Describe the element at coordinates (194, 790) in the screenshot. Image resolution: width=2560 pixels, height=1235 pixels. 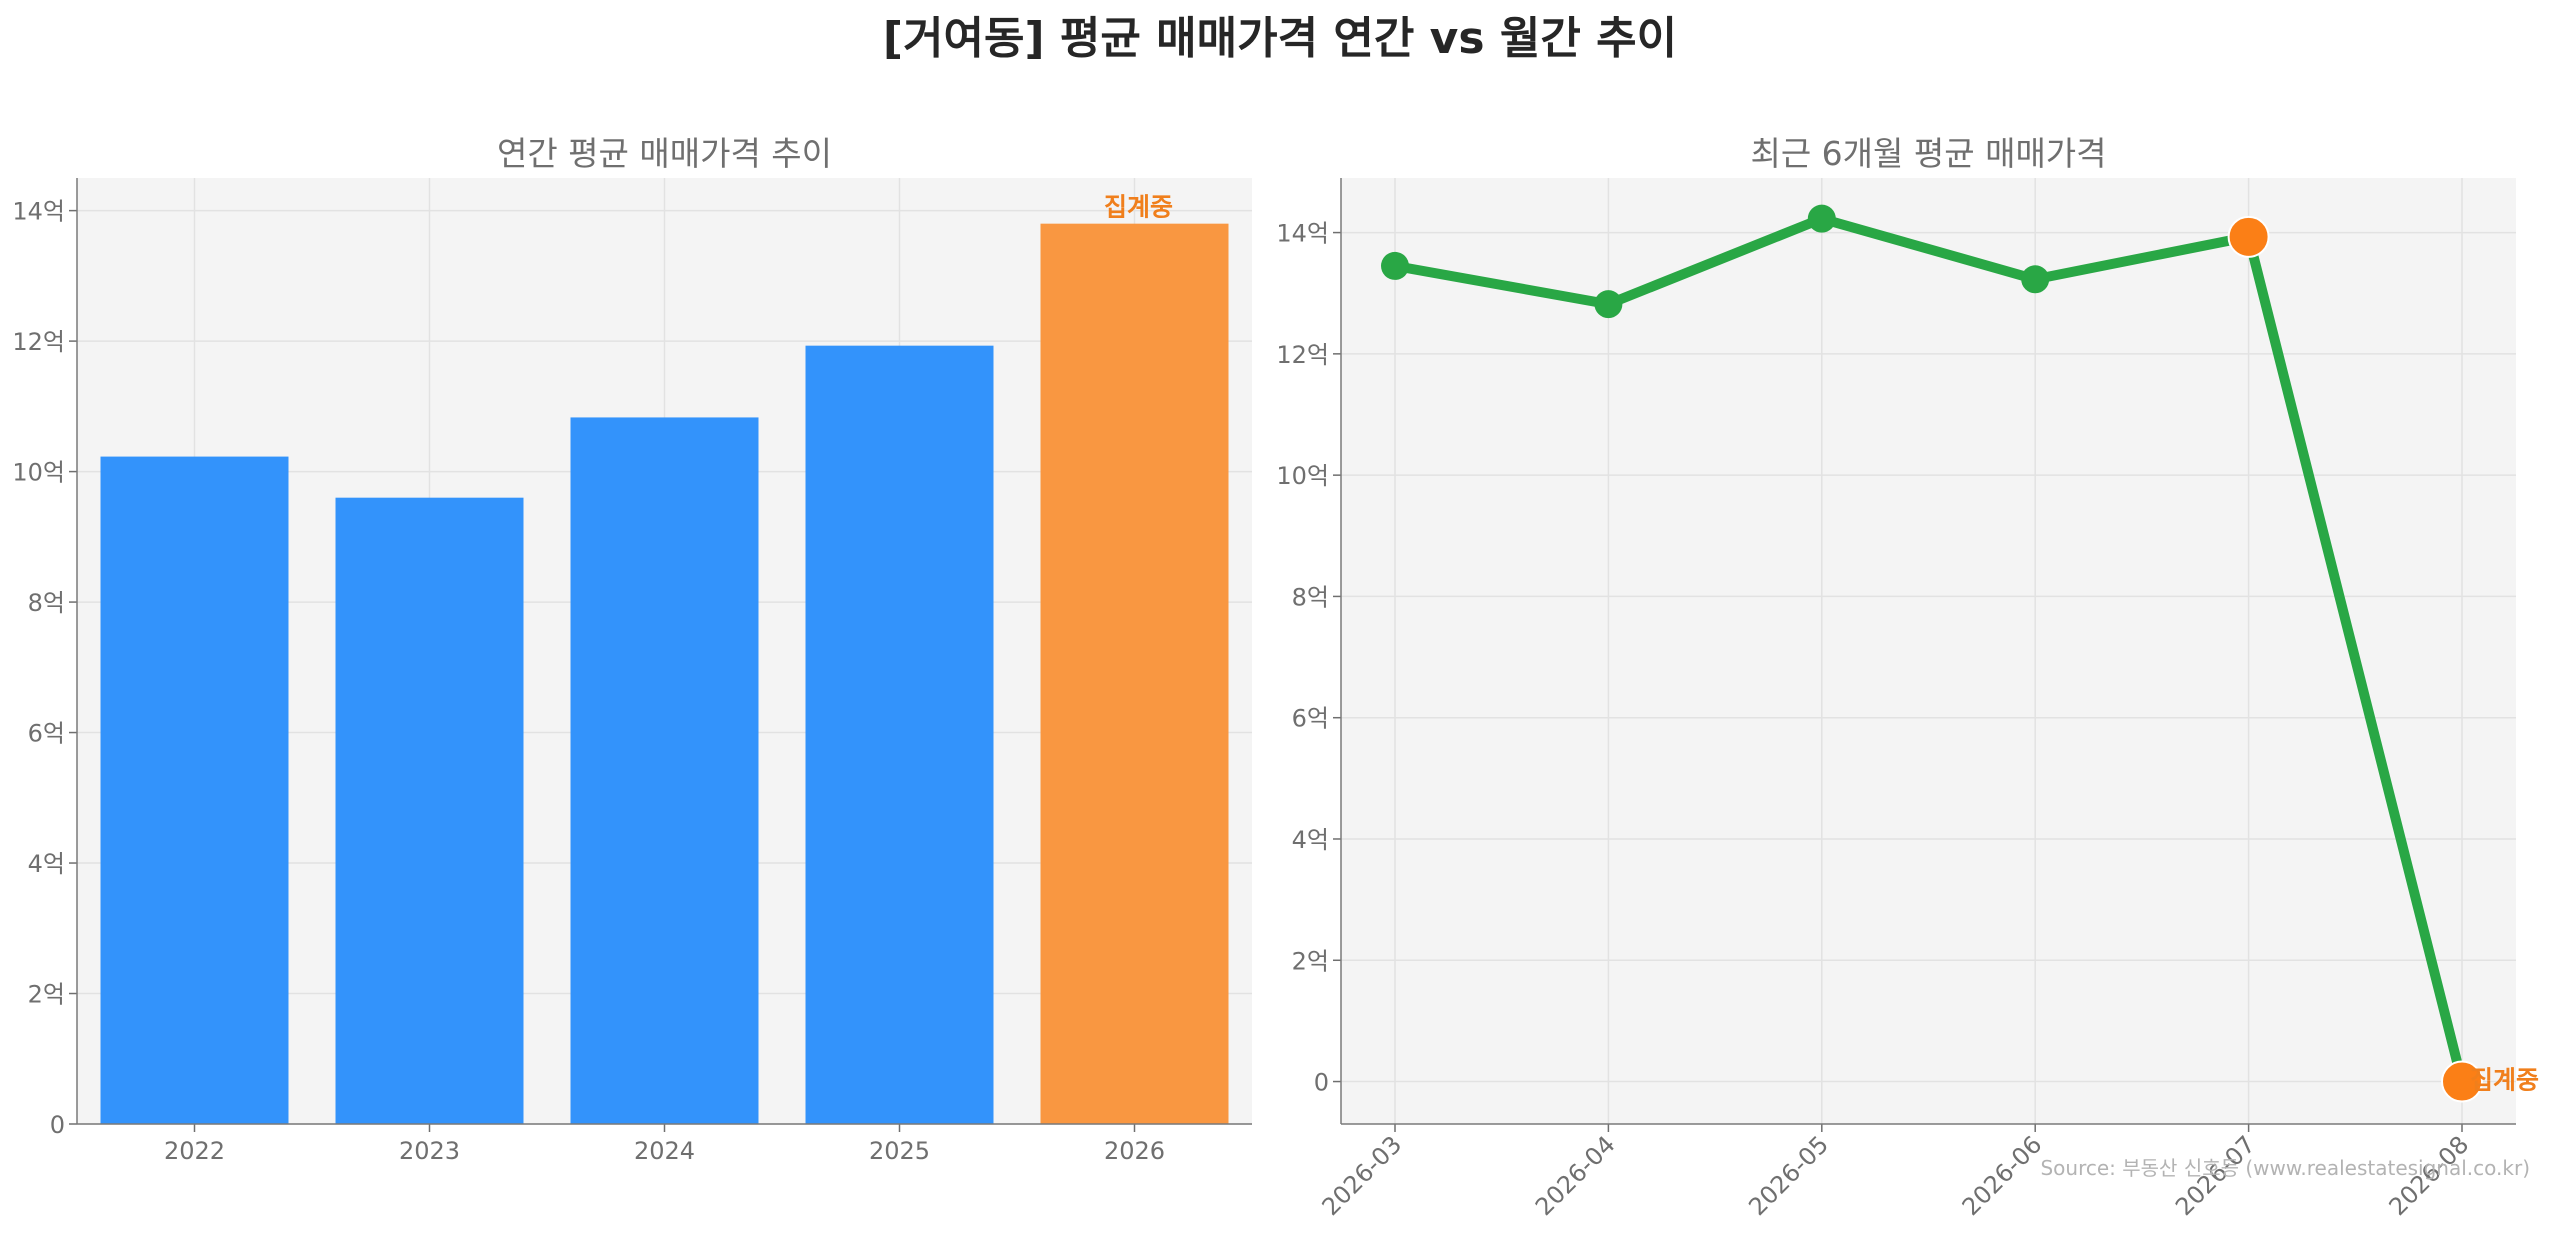
I see `bar-2022` at that location.